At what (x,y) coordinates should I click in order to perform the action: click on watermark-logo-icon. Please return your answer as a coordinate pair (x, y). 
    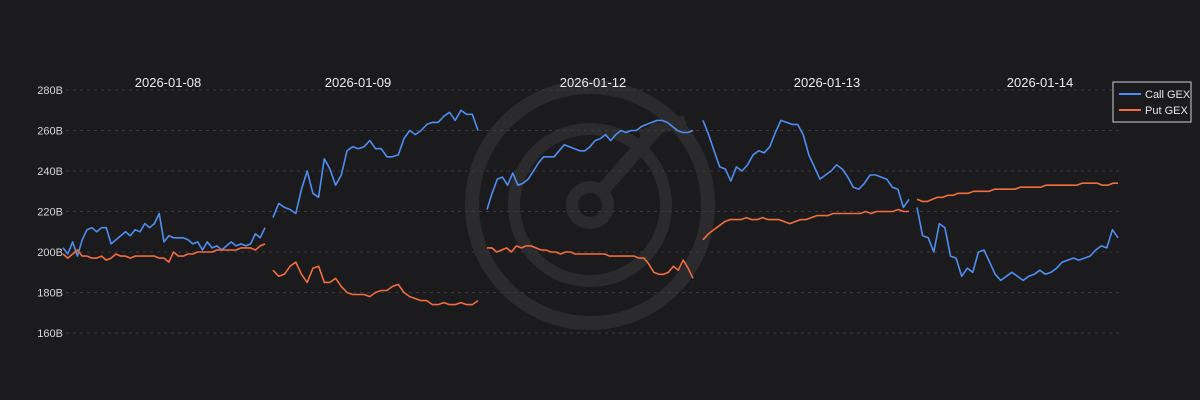
    Looking at the image, I should click on (590, 205).